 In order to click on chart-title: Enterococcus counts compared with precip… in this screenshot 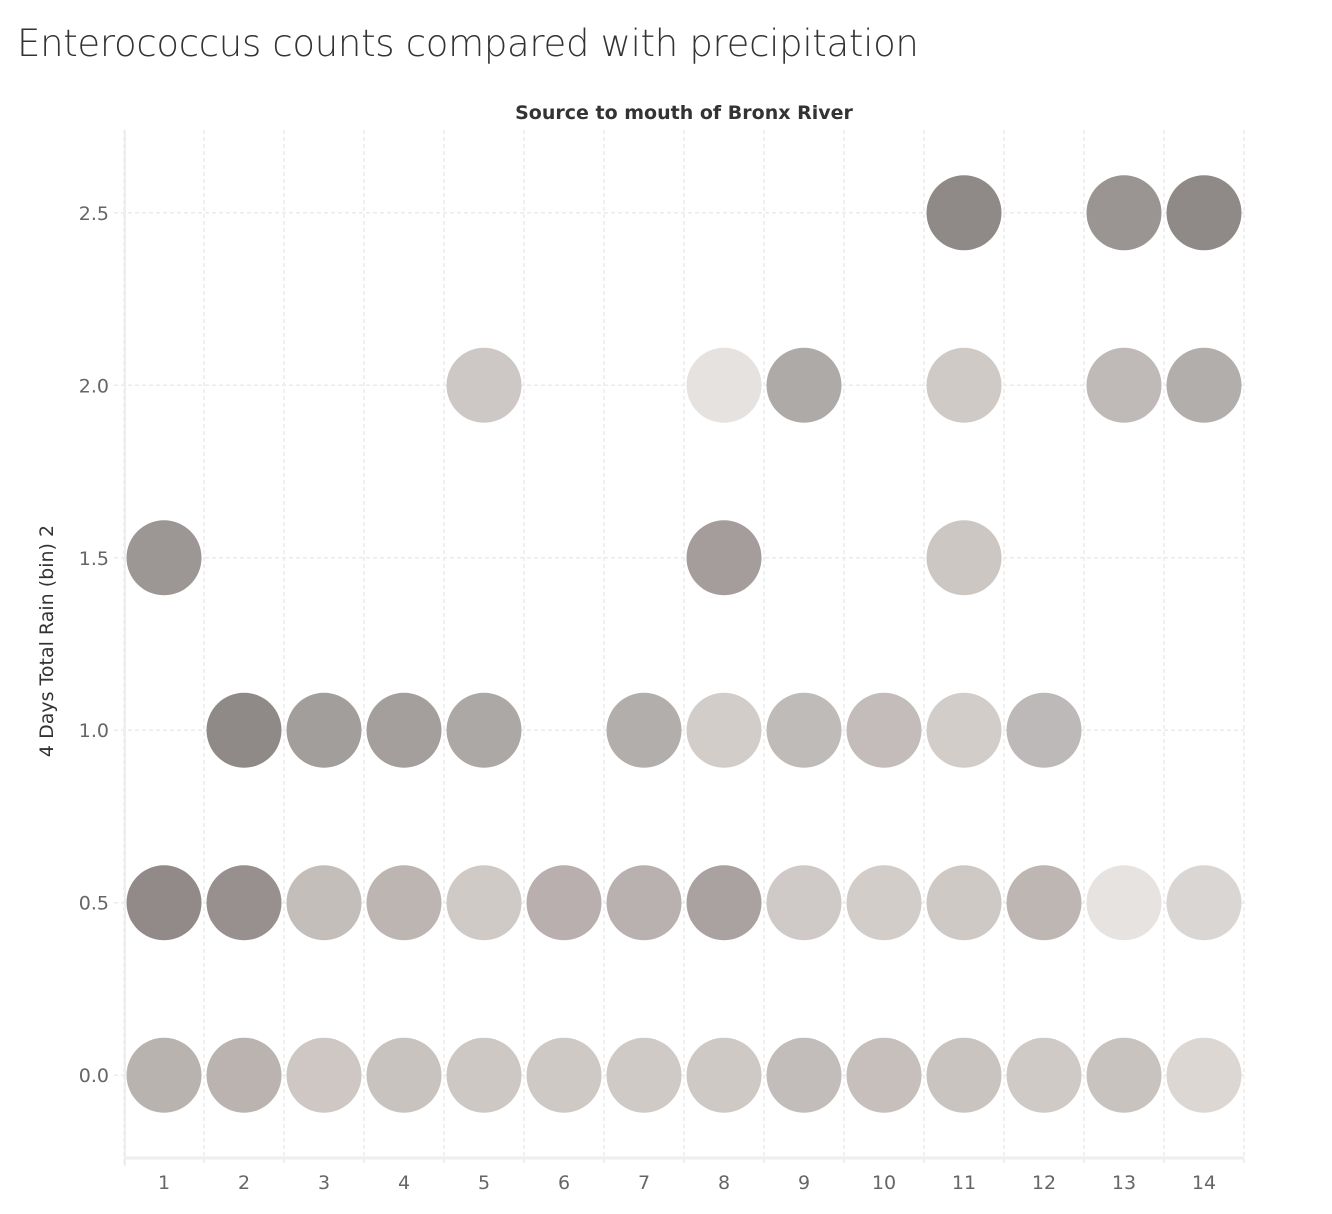, I will do `click(468, 43)`.